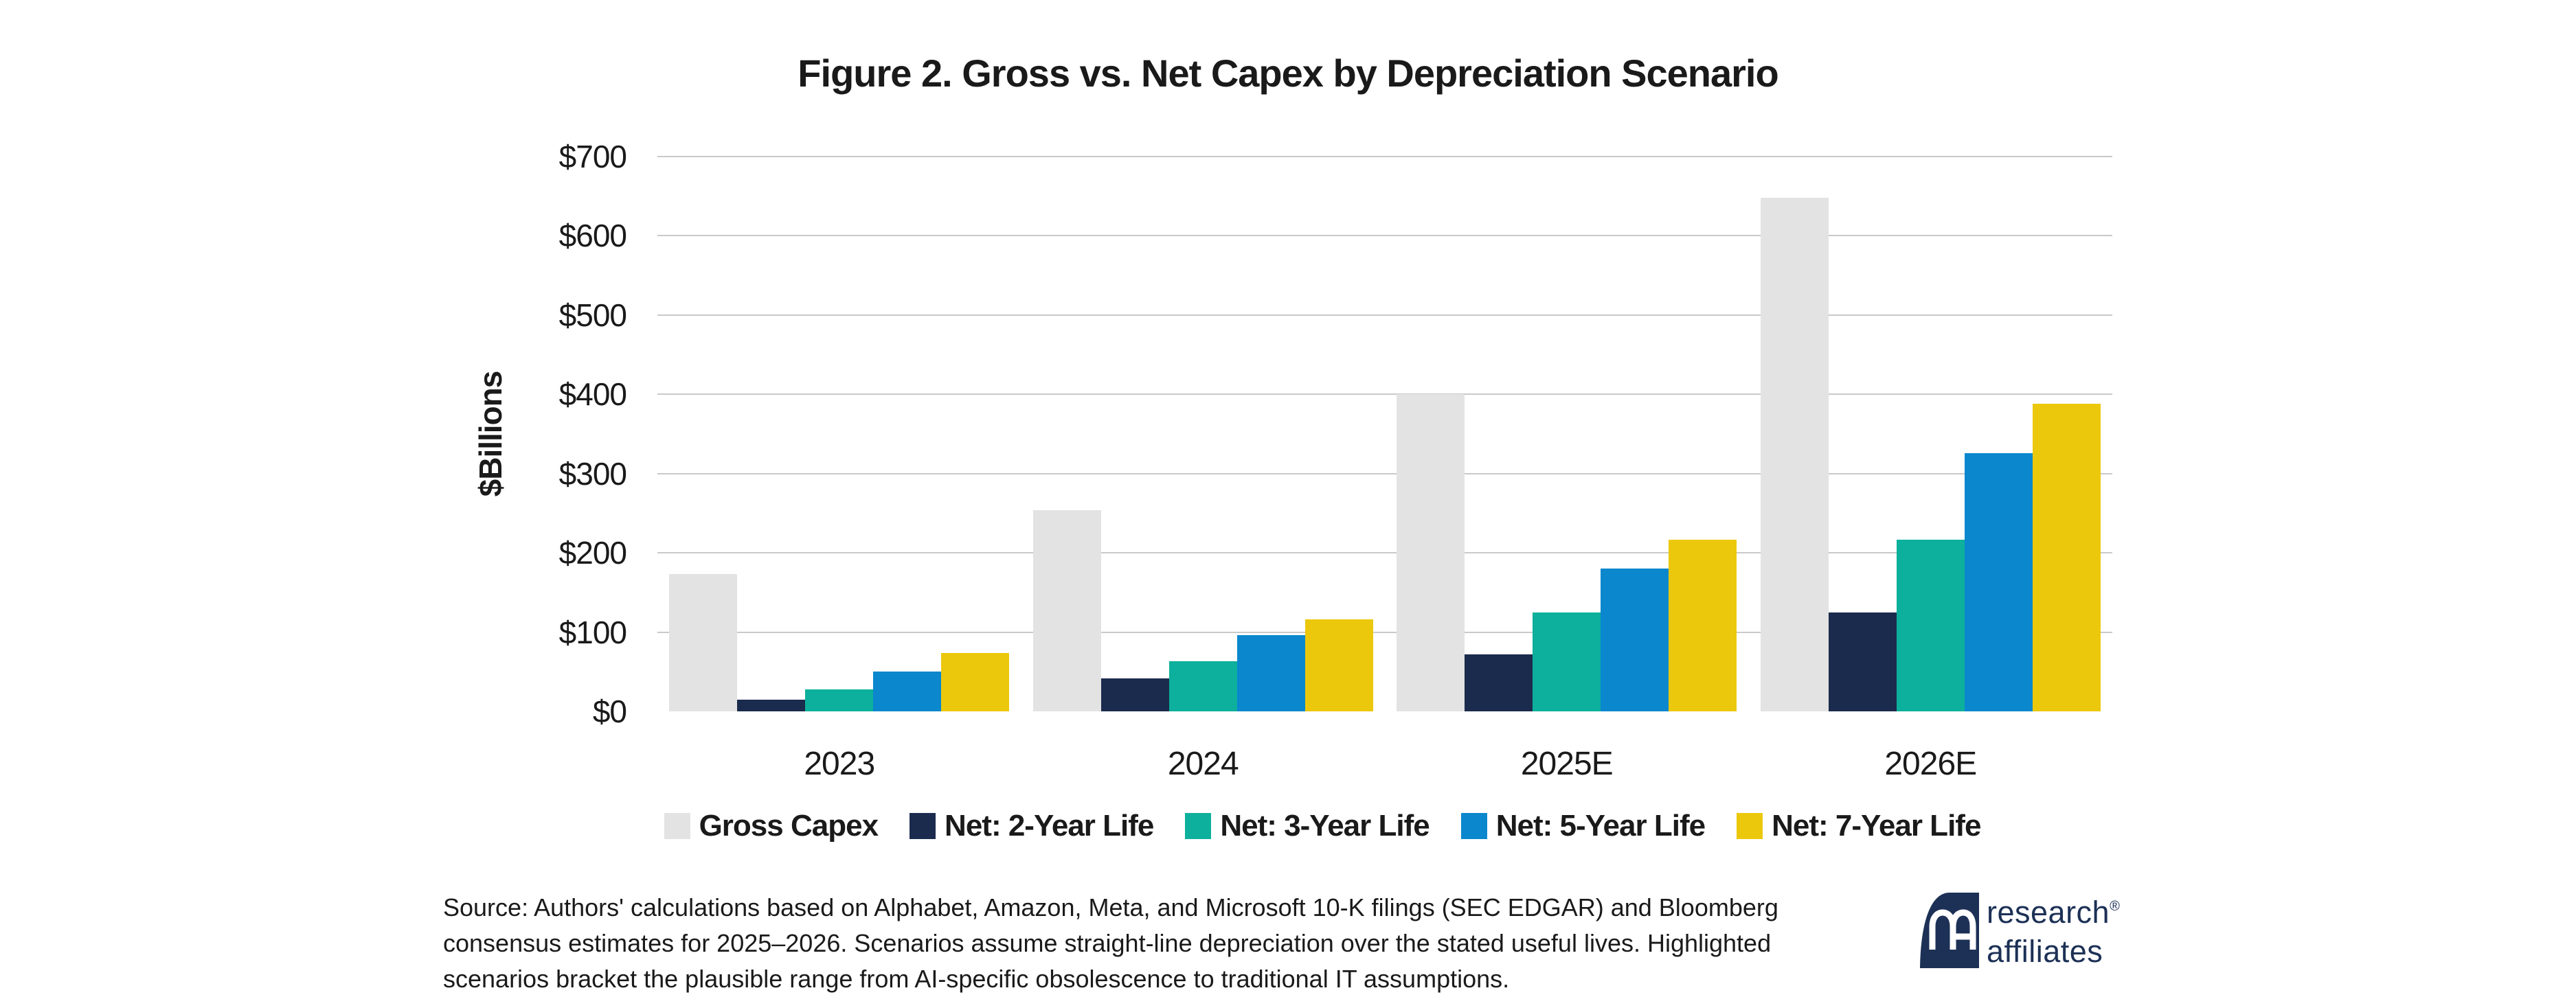 The image size is (2576, 997). I want to click on legend-label: Gross Capex, so click(789, 826).